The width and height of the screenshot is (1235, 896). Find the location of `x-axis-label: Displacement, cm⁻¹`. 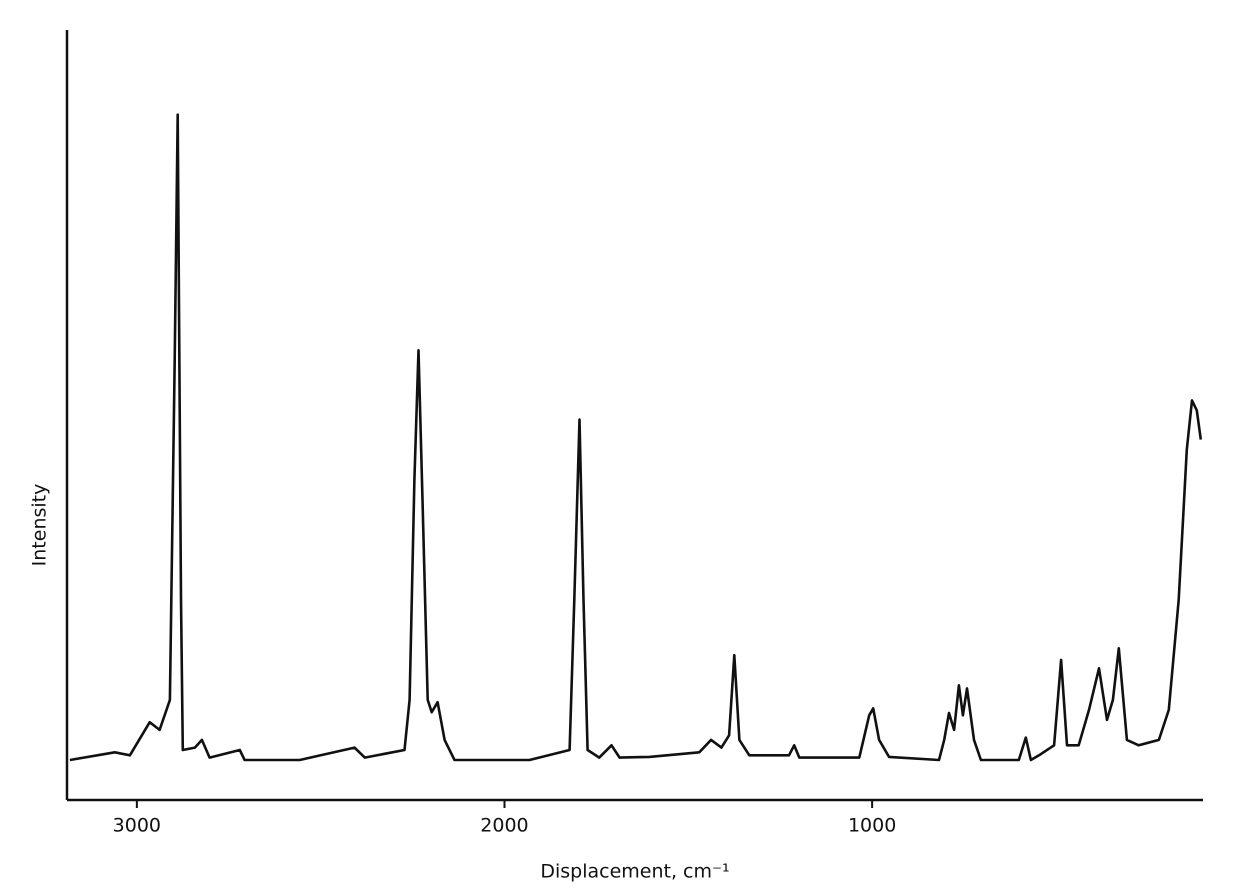

x-axis-label: Displacement, cm⁻¹ is located at coordinates (634, 872).